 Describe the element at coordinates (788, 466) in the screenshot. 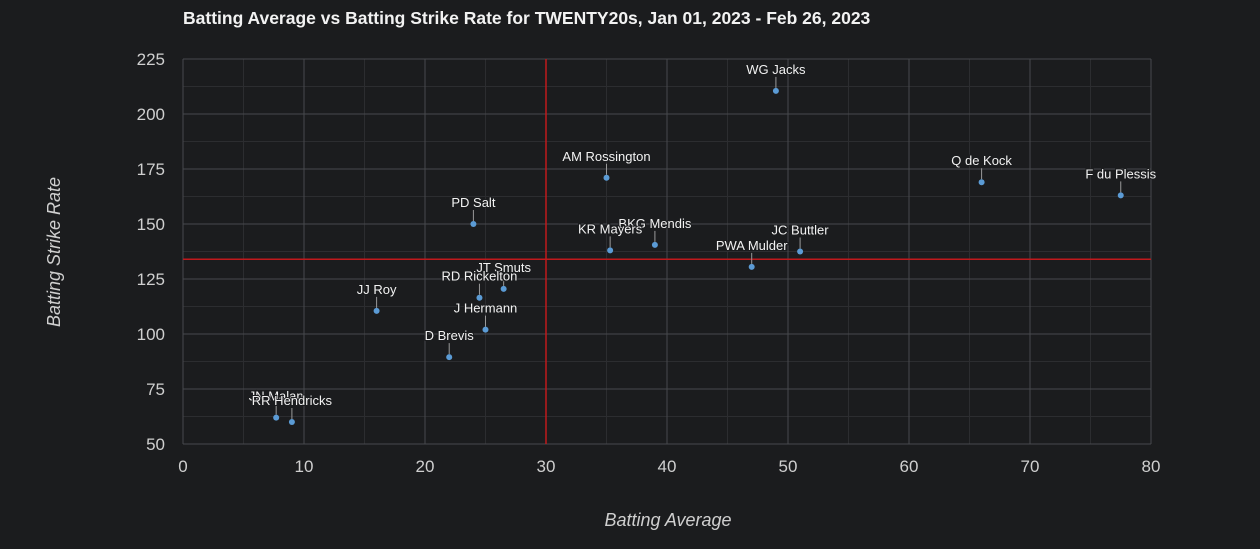

I see `x-tick-label: 50` at that location.